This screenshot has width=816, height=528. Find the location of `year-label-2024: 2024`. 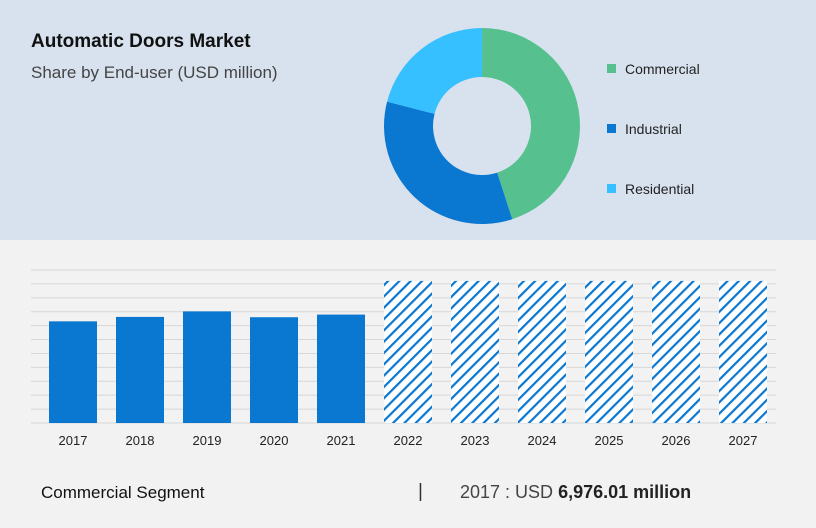

year-label-2024: 2024 is located at coordinates (542, 440).